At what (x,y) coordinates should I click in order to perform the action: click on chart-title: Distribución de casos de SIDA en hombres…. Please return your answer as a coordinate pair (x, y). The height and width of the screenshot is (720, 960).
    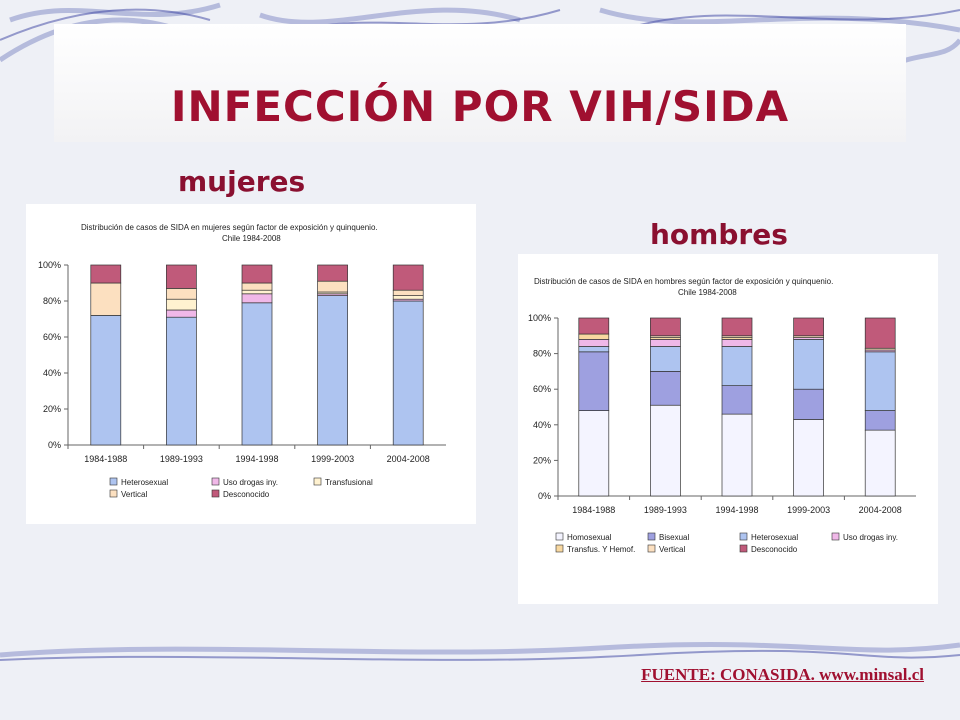
    Looking at the image, I should click on (683, 281).